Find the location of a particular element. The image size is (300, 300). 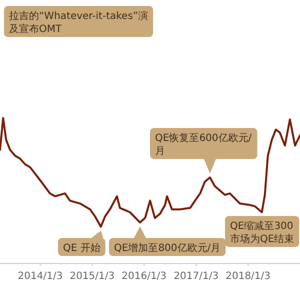

annotation: 拉吉的“Whatever-it-takes”演及宣布OMT is located at coordinates (79, 21).